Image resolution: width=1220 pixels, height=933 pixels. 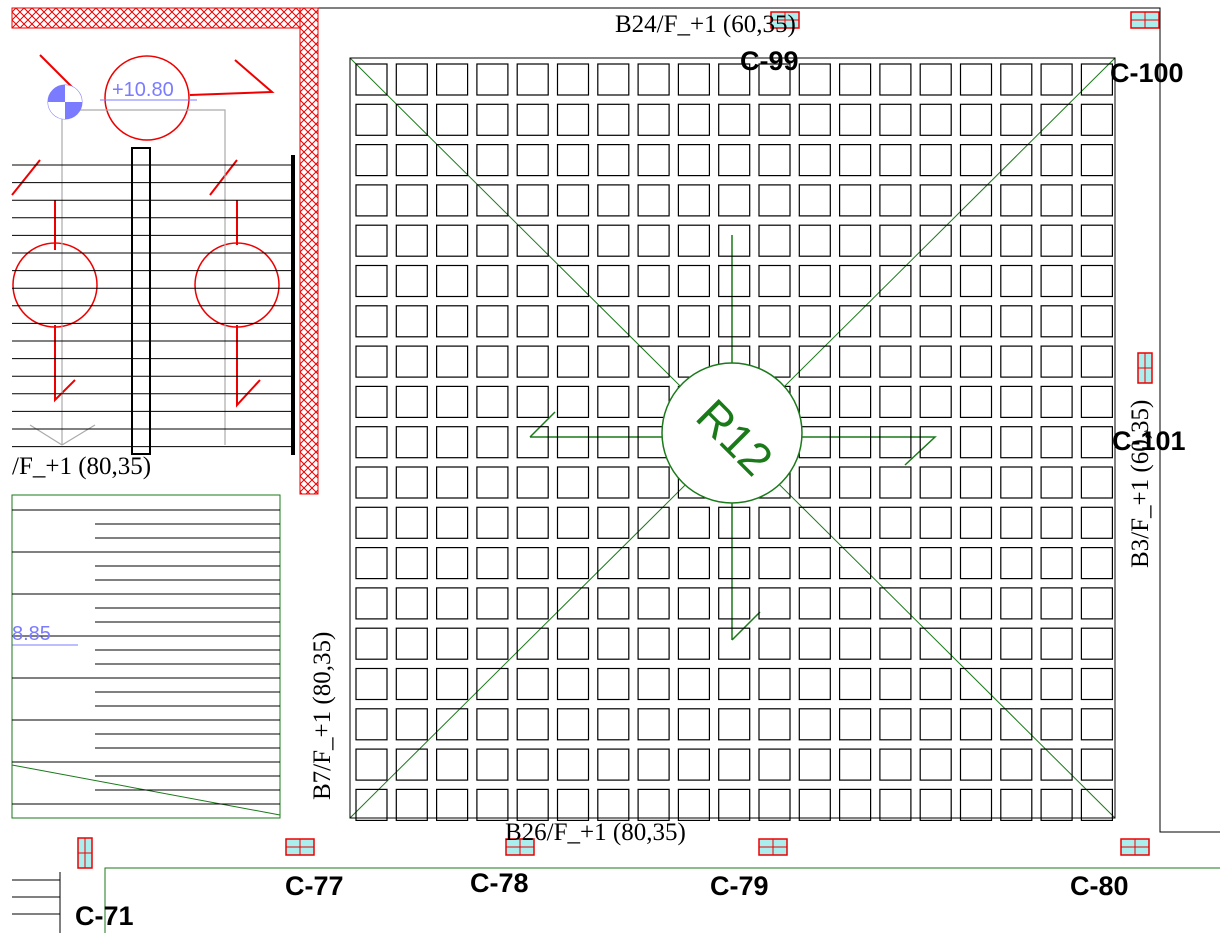 What do you see at coordinates (143, 231) in the screenshot?
I see `stair-arrows` at bounding box center [143, 231].